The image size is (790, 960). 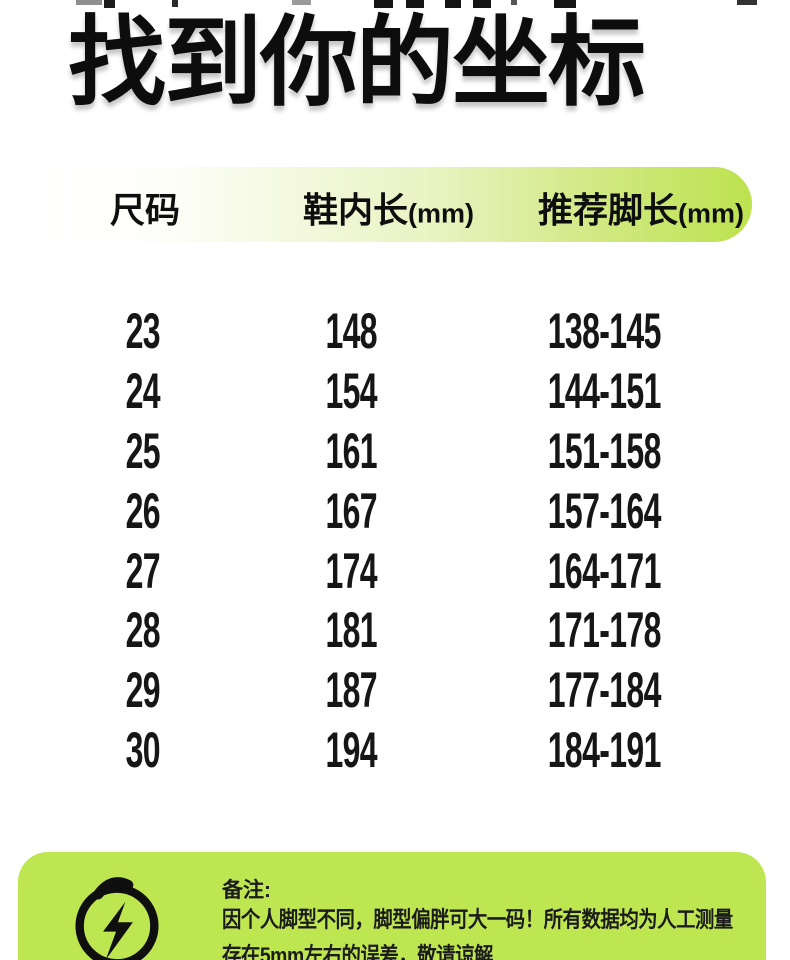 I want to click on cell-value: 171-178, so click(x=604, y=630).